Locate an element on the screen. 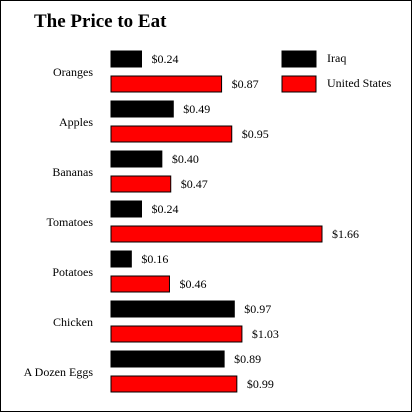 This screenshot has width=412, height=412. category-label: Bananas is located at coordinates (72, 172).